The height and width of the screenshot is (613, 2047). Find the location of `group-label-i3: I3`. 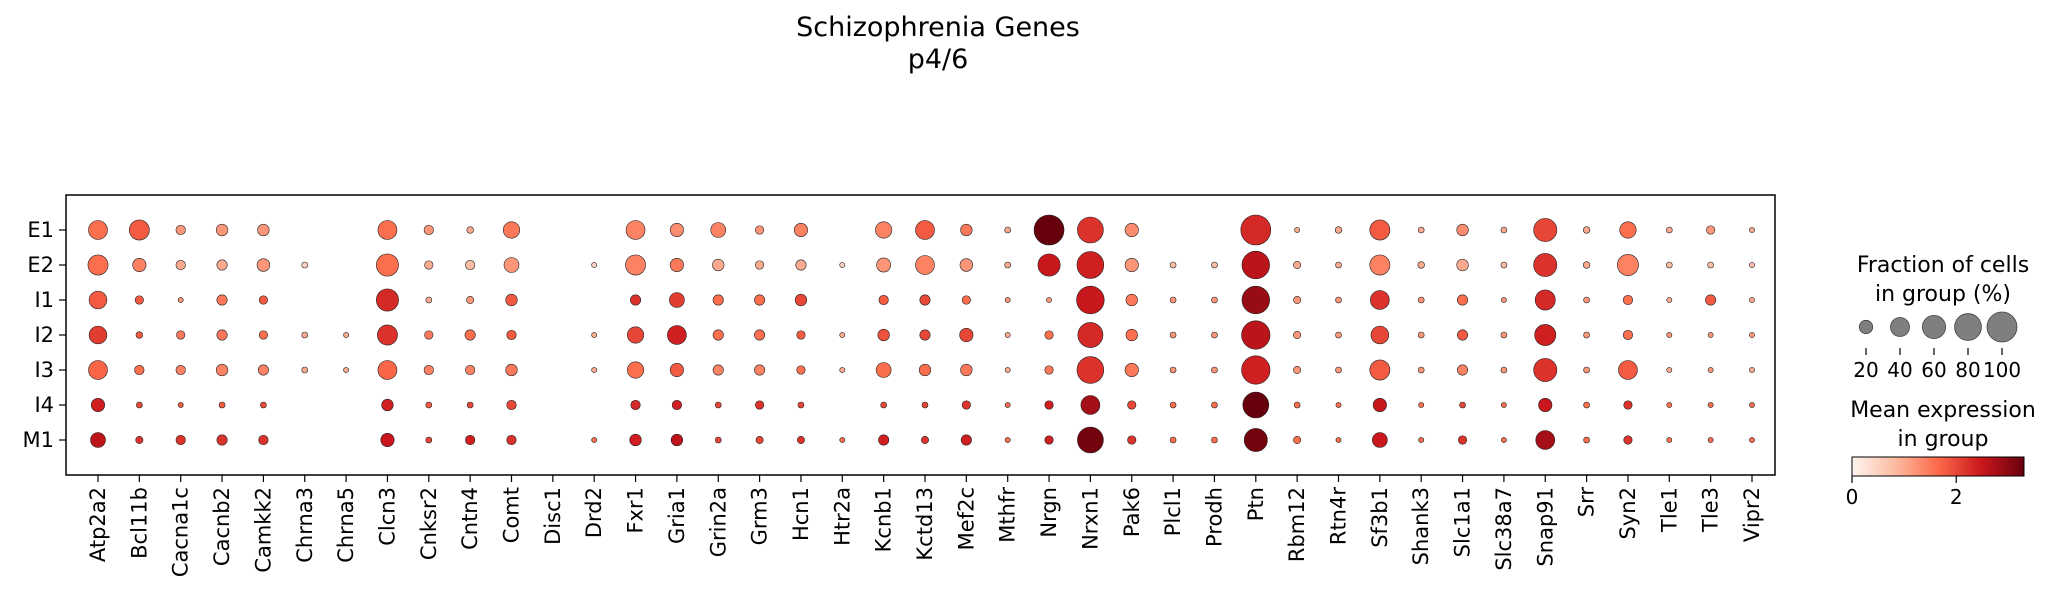

group-label-i3: I3 is located at coordinates (44, 370).